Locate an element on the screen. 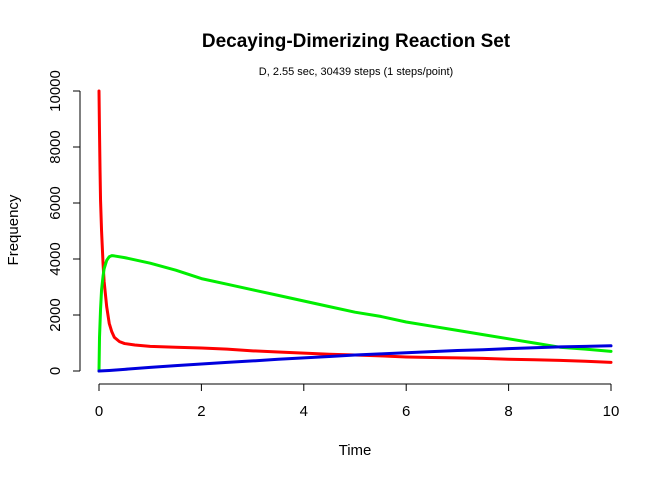  y-tick-label: 6000 is located at coordinates (55, 202).